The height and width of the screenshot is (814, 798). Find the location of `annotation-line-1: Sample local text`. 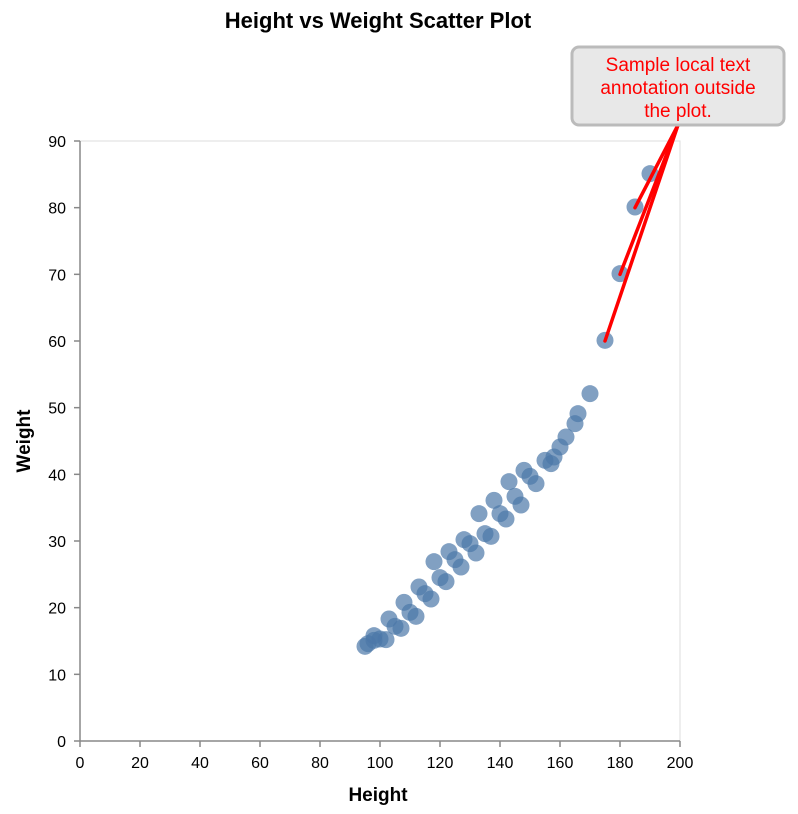

annotation-line-1: Sample local text is located at coordinates (678, 65).